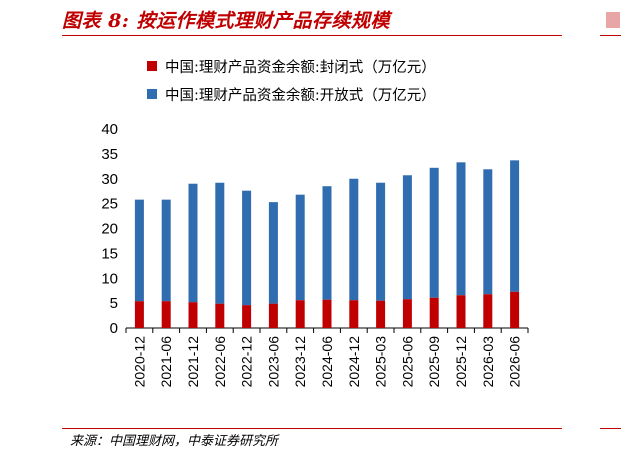 This screenshot has height=457, width=621. I want to click on x-tick-label: 2020-12, so click(139, 362).